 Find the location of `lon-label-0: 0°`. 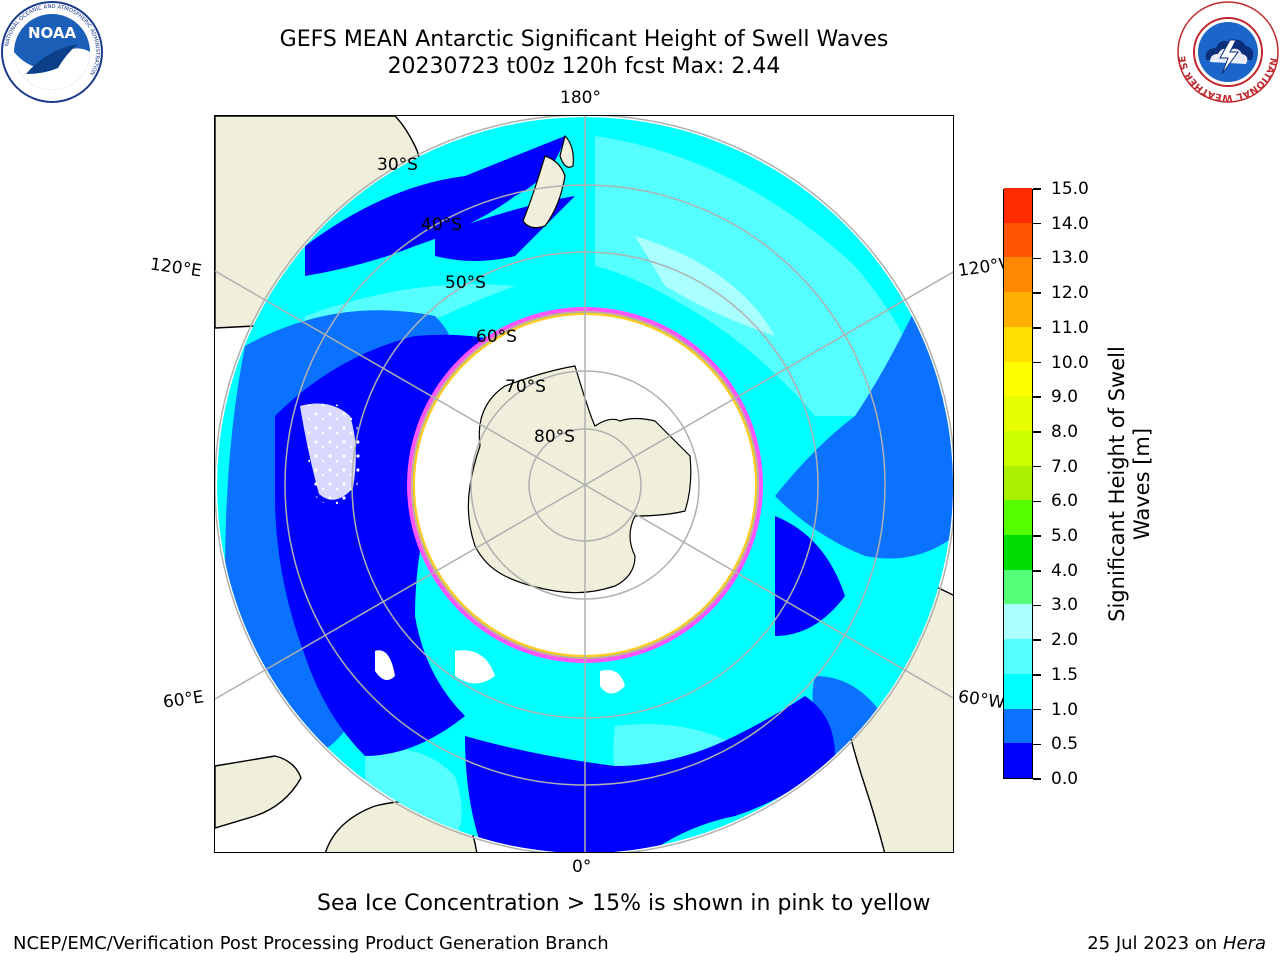

lon-label-0: 0° is located at coordinates (582, 867).